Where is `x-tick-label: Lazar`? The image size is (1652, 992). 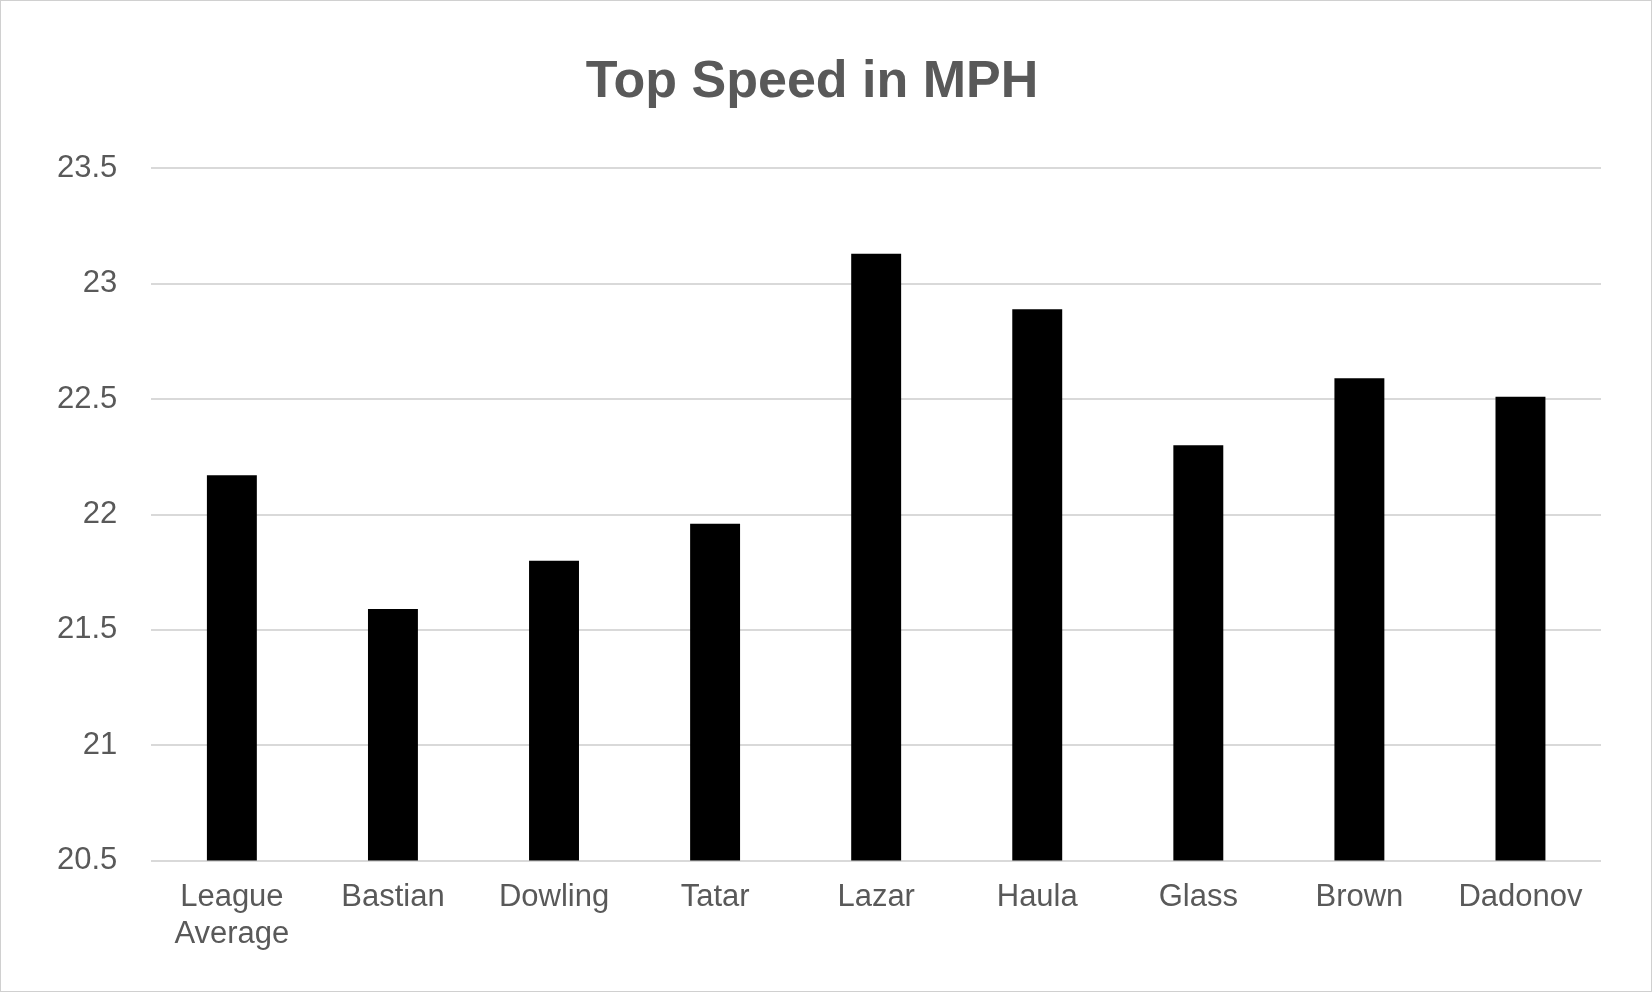
x-tick-label: Lazar is located at coordinates (876, 895).